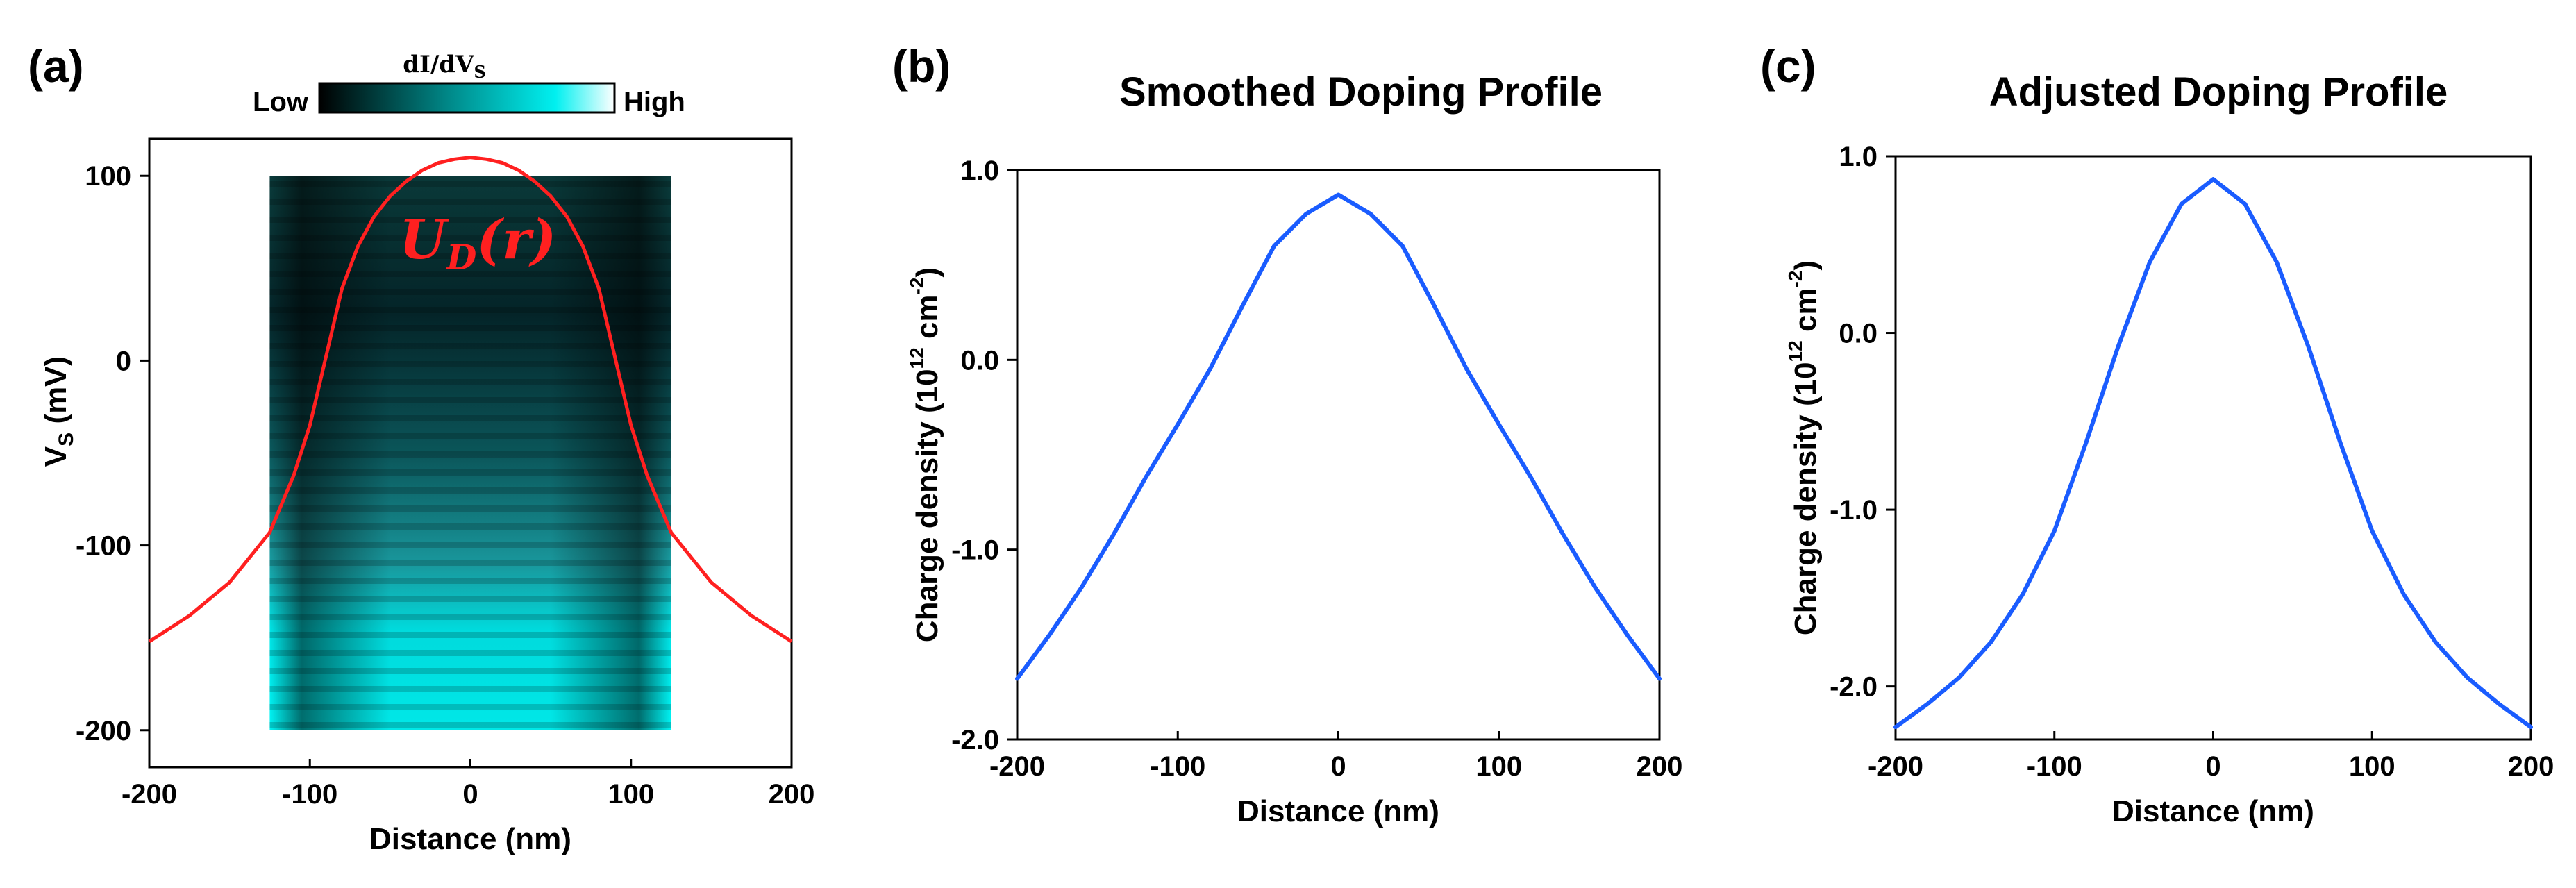 The image size is (2576, 888). I want to click on potential-curve, so click(470, 400).